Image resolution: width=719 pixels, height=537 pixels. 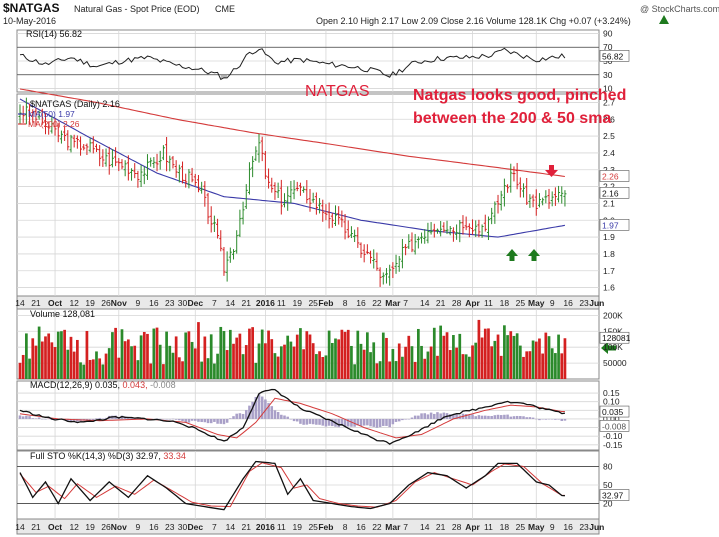 What do you see at coordinates (54, 124) in the screenshot?
I see `ma200-legend: MA(200) 2.26` at bounding box center [54, 124].